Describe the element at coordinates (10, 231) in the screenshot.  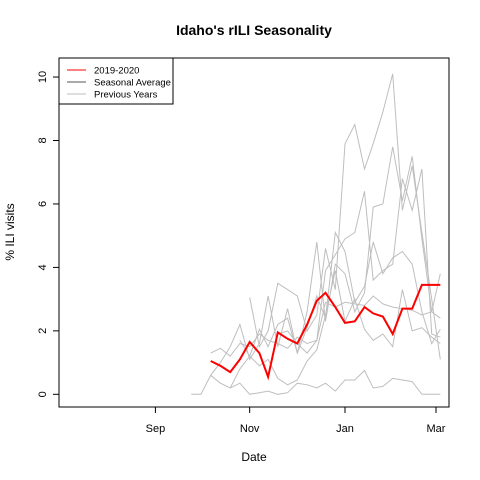
I see `y-axis-label: % ILI visits` at that location.